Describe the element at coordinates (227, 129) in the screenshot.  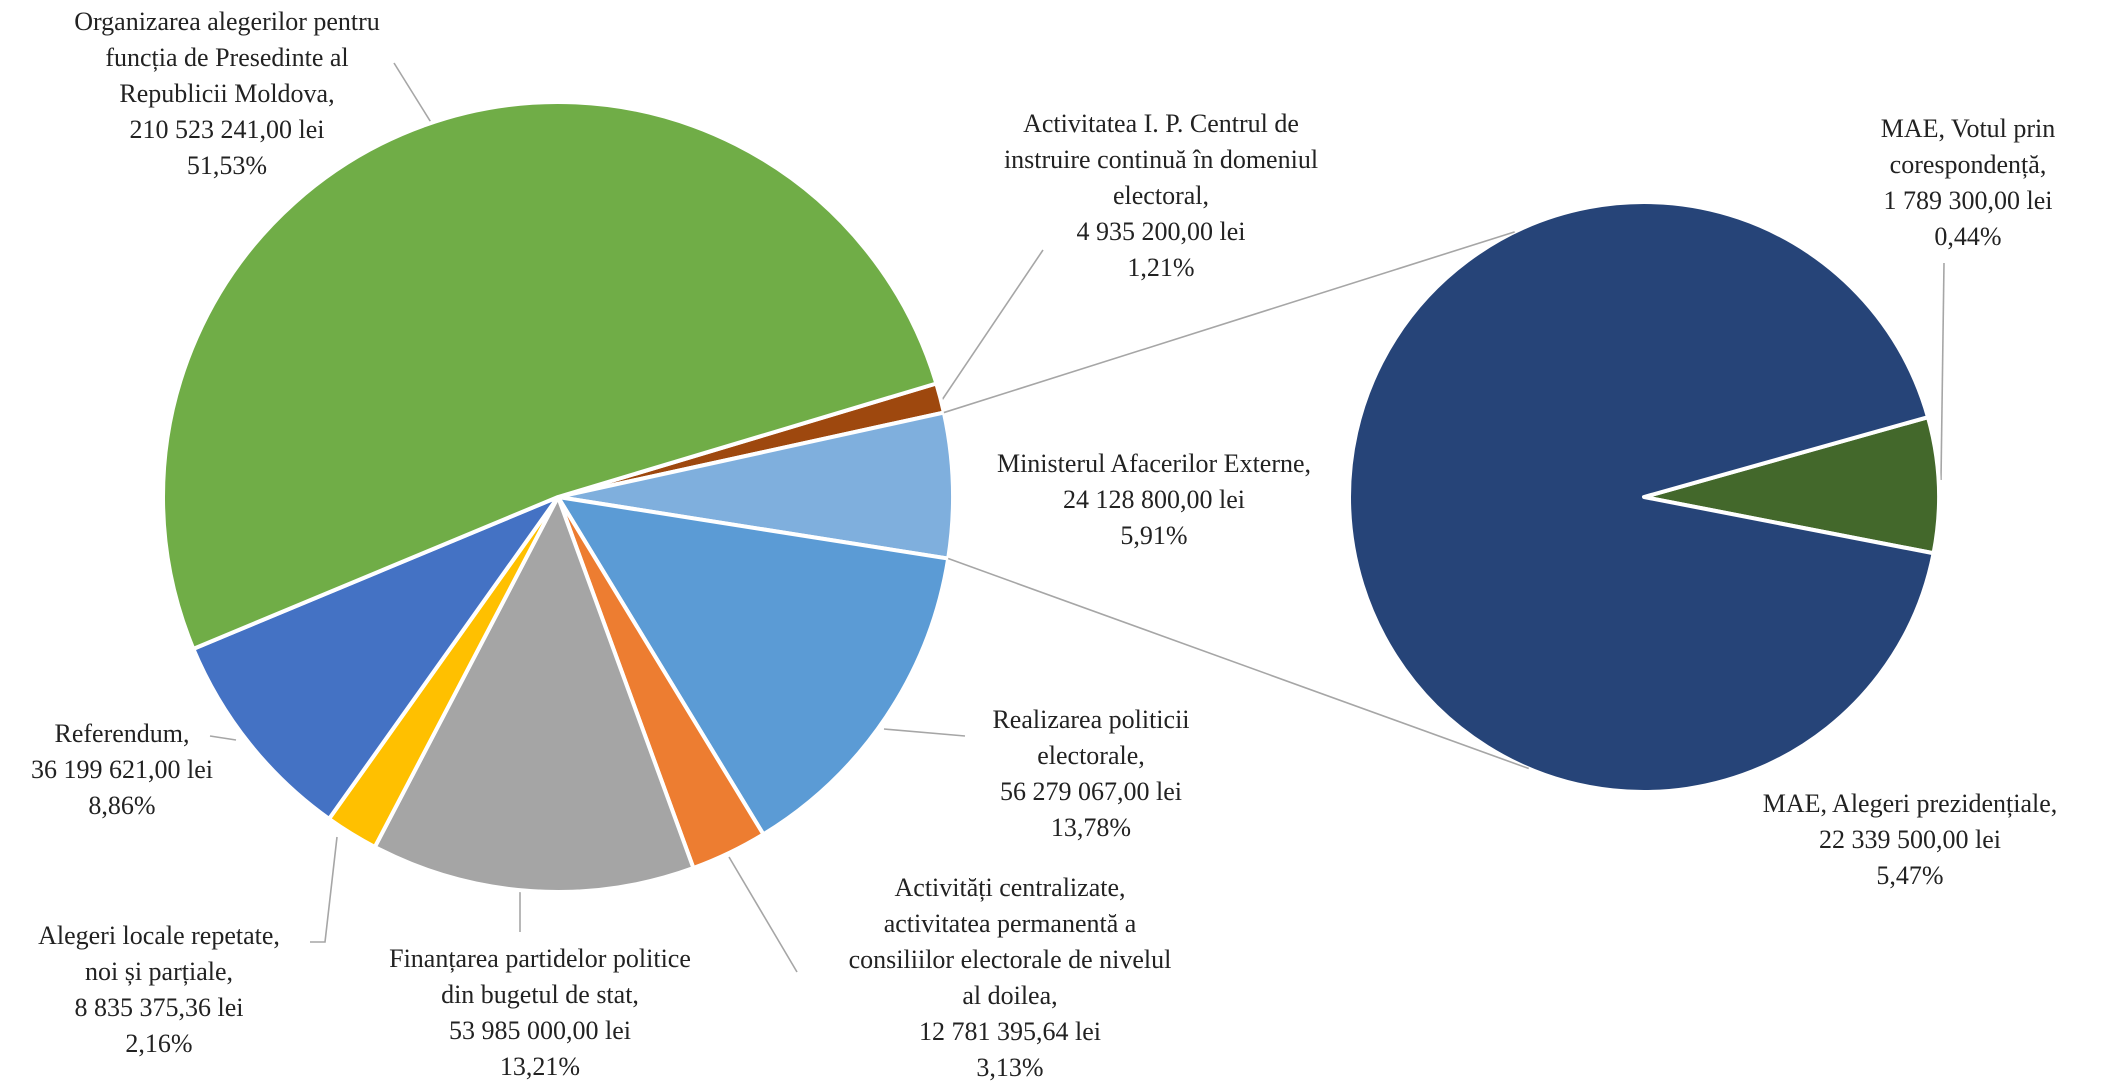
I see `value-label: 210 523 241,00 lei` at that location.